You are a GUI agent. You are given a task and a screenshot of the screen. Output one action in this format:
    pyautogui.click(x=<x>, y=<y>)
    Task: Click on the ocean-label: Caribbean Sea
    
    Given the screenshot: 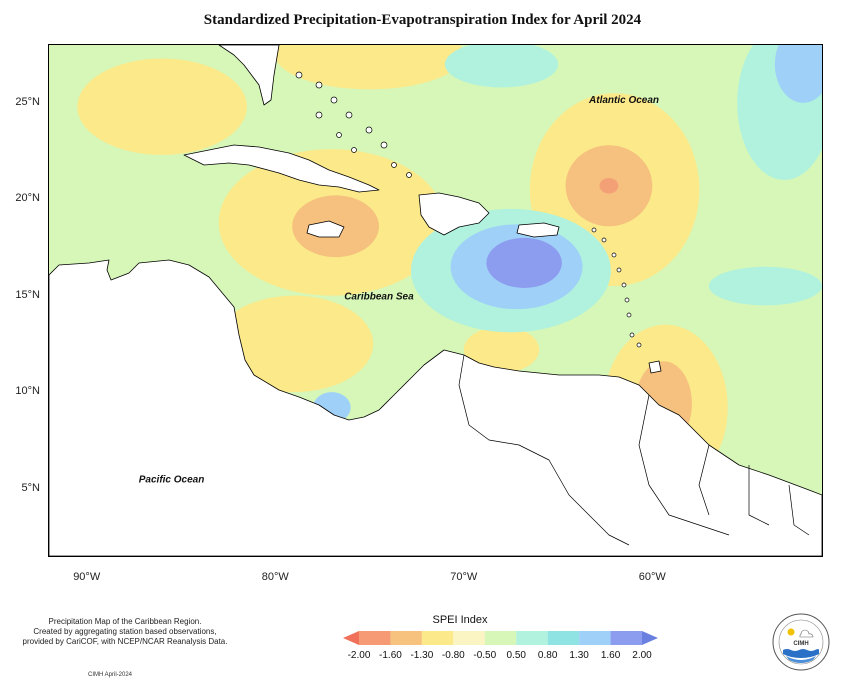 What is the action you would take?
    pyautogui.click(x=379, y=297)
    